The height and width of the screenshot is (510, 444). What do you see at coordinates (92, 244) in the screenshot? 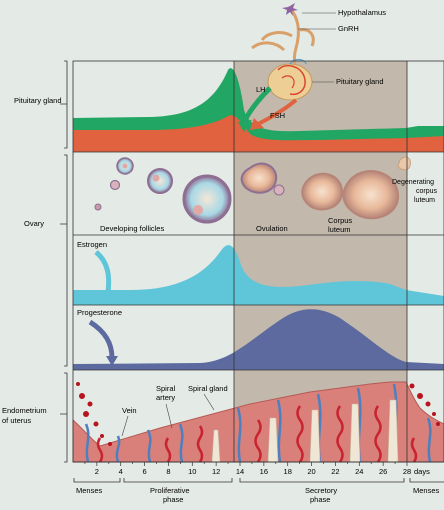
I see `estrogen-label: Estrogen` at bounding box center [92, 244].